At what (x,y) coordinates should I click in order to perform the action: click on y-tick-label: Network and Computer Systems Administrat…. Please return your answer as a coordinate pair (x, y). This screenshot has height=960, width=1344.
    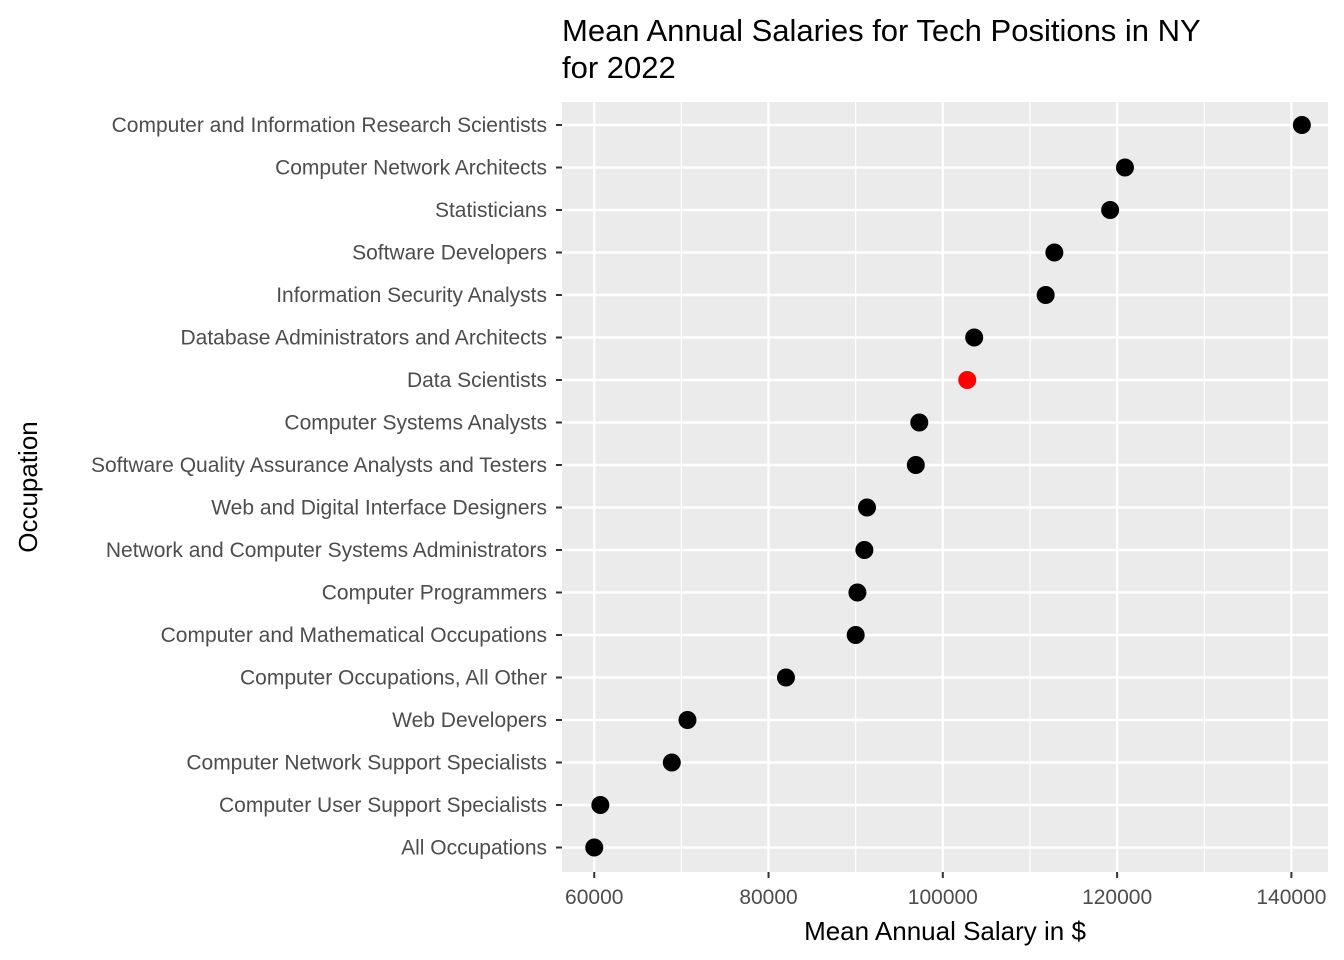
    Looking at the image, I should click on (326, 550).